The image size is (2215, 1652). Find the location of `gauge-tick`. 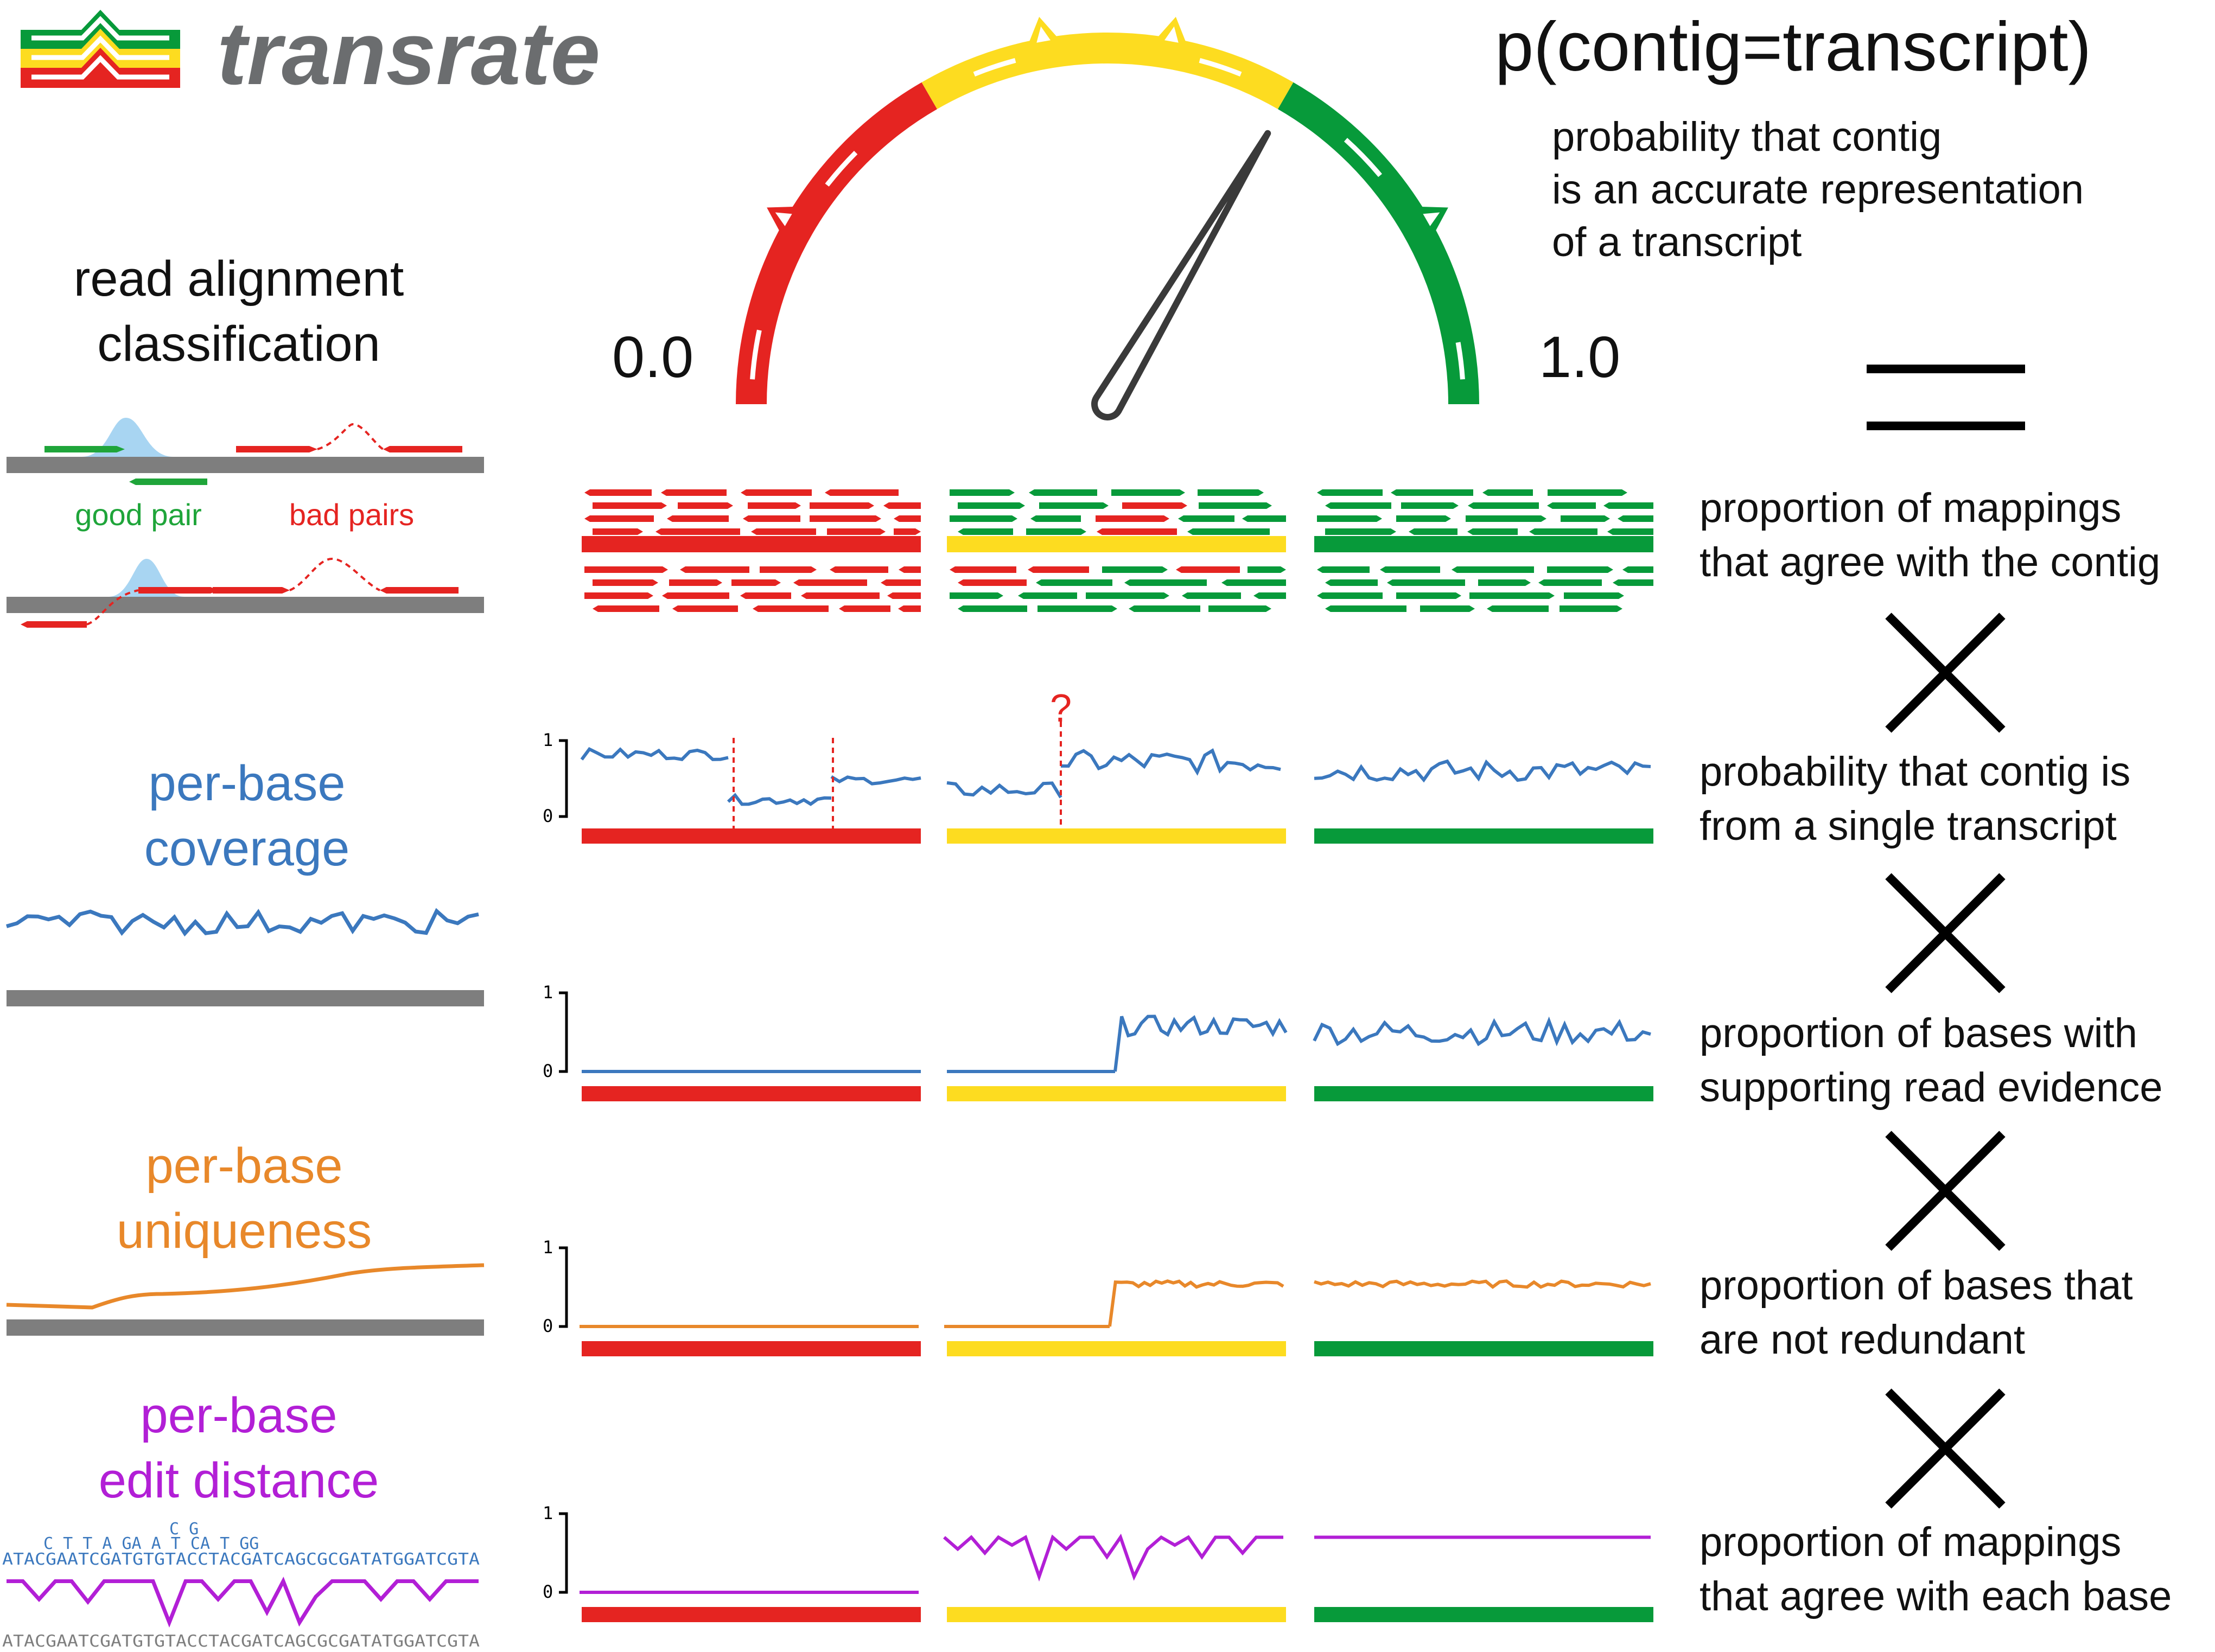

gauge-tick is located at coordinates (1043, 30).